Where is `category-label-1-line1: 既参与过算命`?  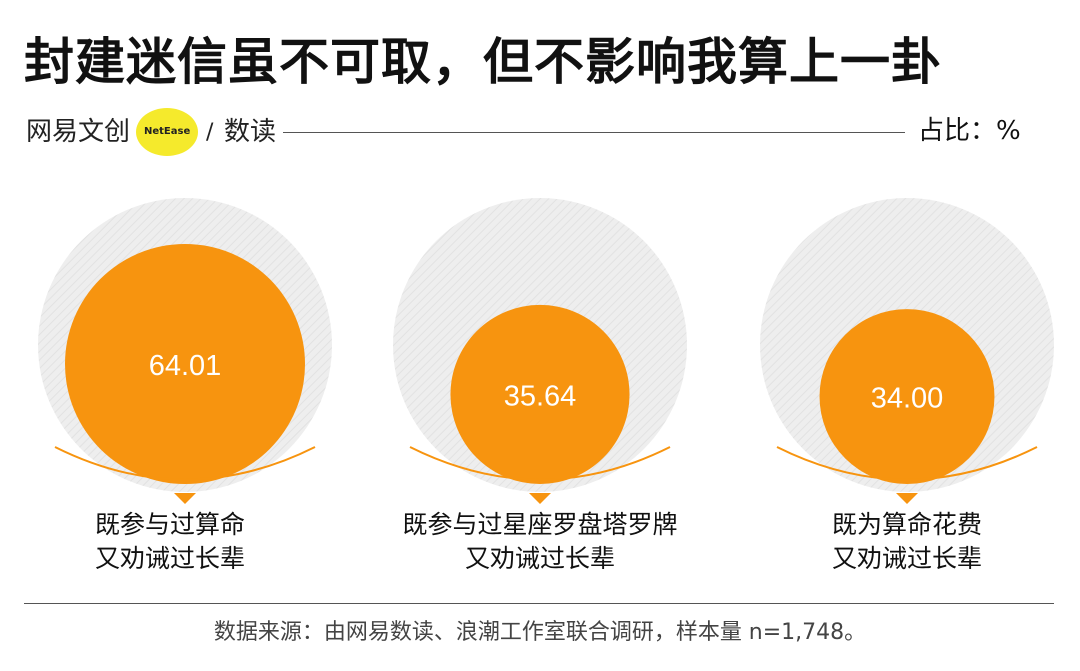 category-label-1-line1: 既参与过算命 is located at coordinates (169, 524).